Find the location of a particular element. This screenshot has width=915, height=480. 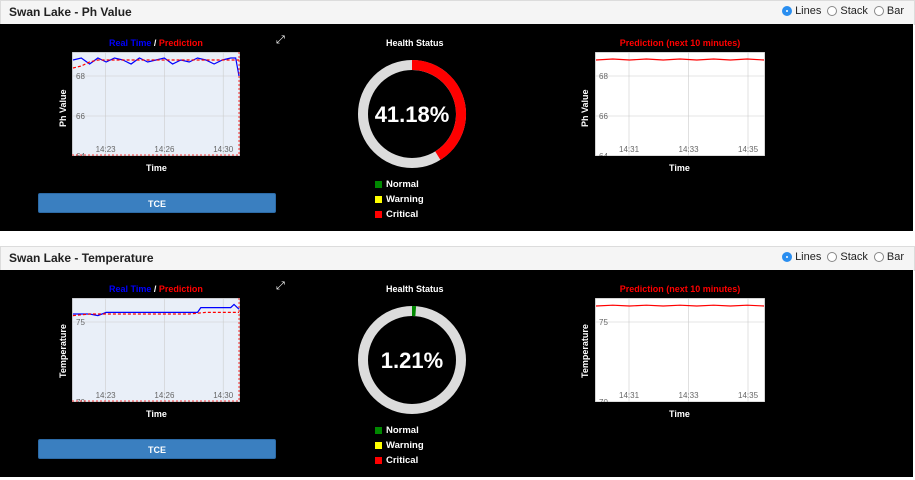

health-gauge: 41.18% is located at coordinates (412, 114).